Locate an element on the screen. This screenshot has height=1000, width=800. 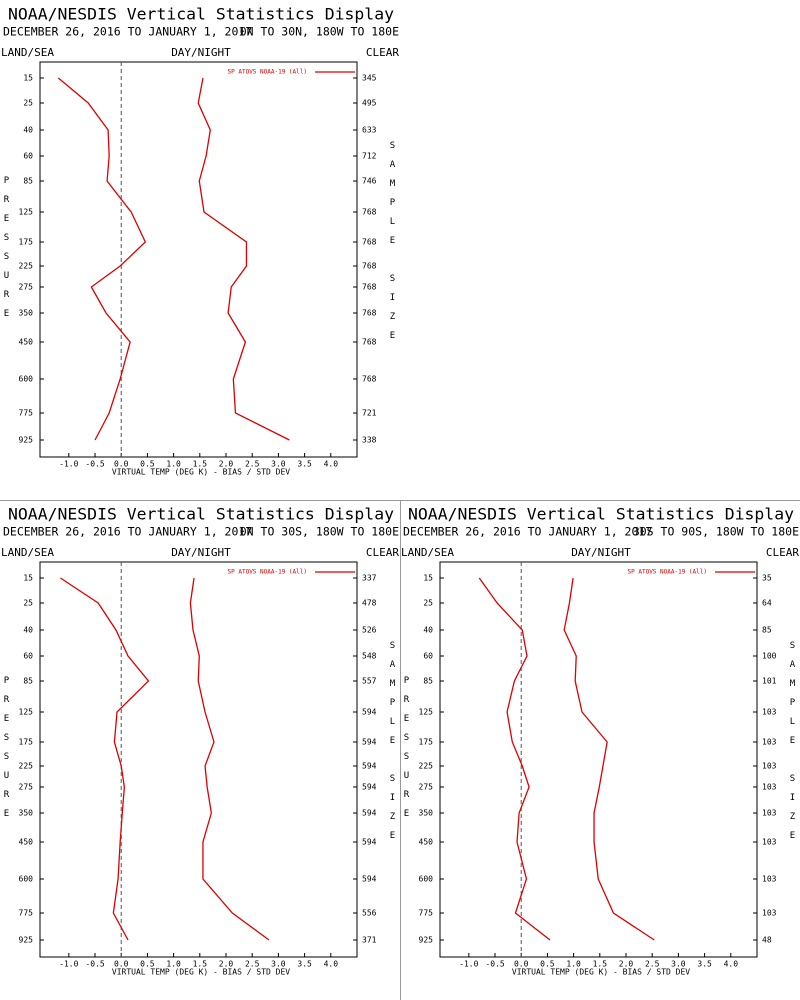
chart-region: 0N TO 30S, 180W TO 180E is located at coordinates (319, 532).